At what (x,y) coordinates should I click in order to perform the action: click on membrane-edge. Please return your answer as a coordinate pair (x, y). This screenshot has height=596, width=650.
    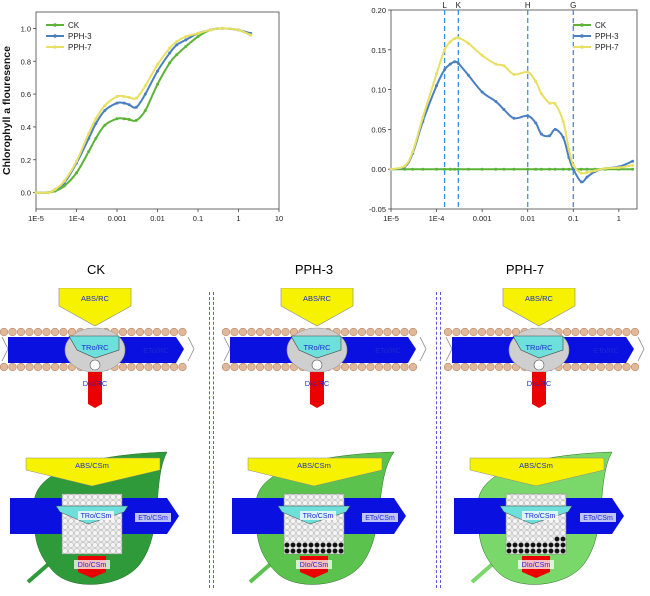
    Looking at the image, I should click on (449, 349).